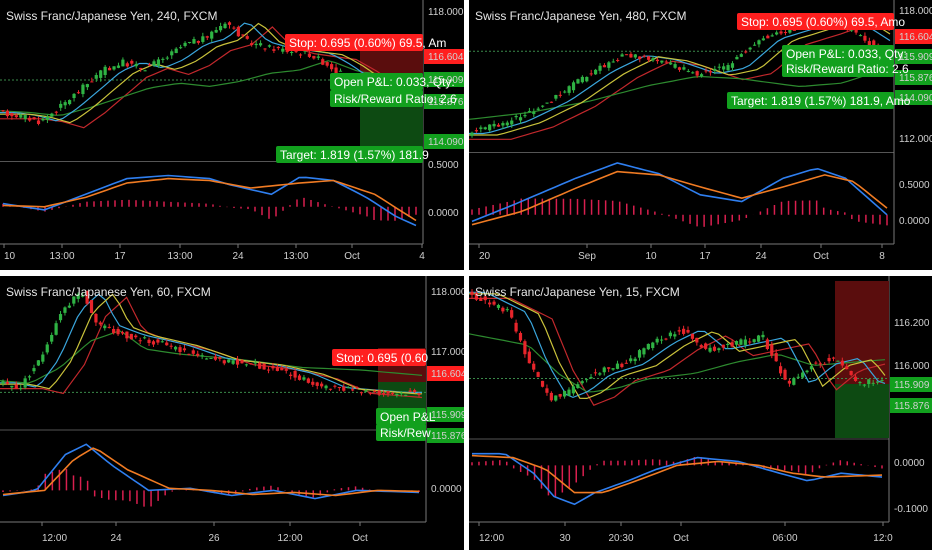  Describe the element at coordinates (401, 432) in the screenshot. I see `risk-reward-label-bg` at that location.